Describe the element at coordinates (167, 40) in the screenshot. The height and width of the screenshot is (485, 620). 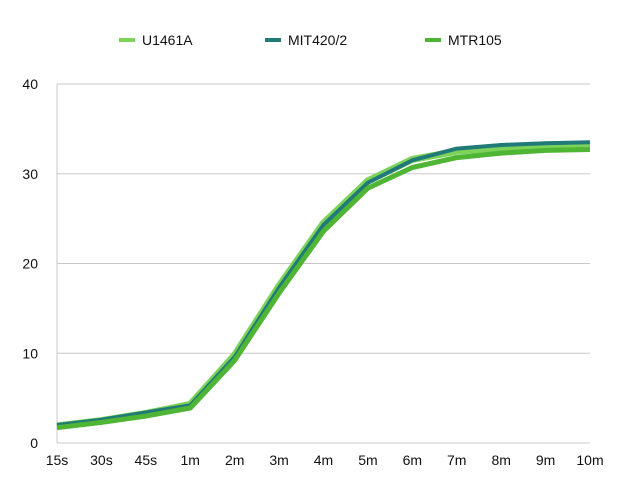
I see `legend-label: U1461A` at that location.